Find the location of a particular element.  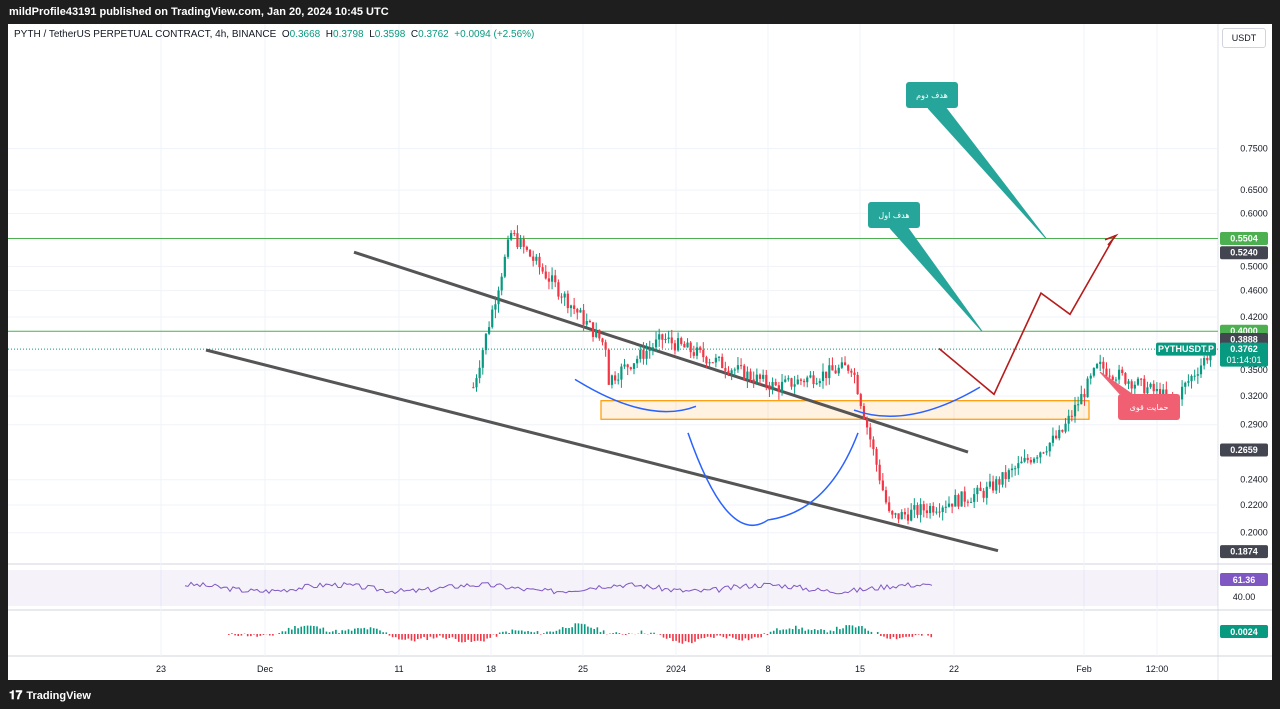

rsi-value: 61.36 is located at coordinates (1244, 580).